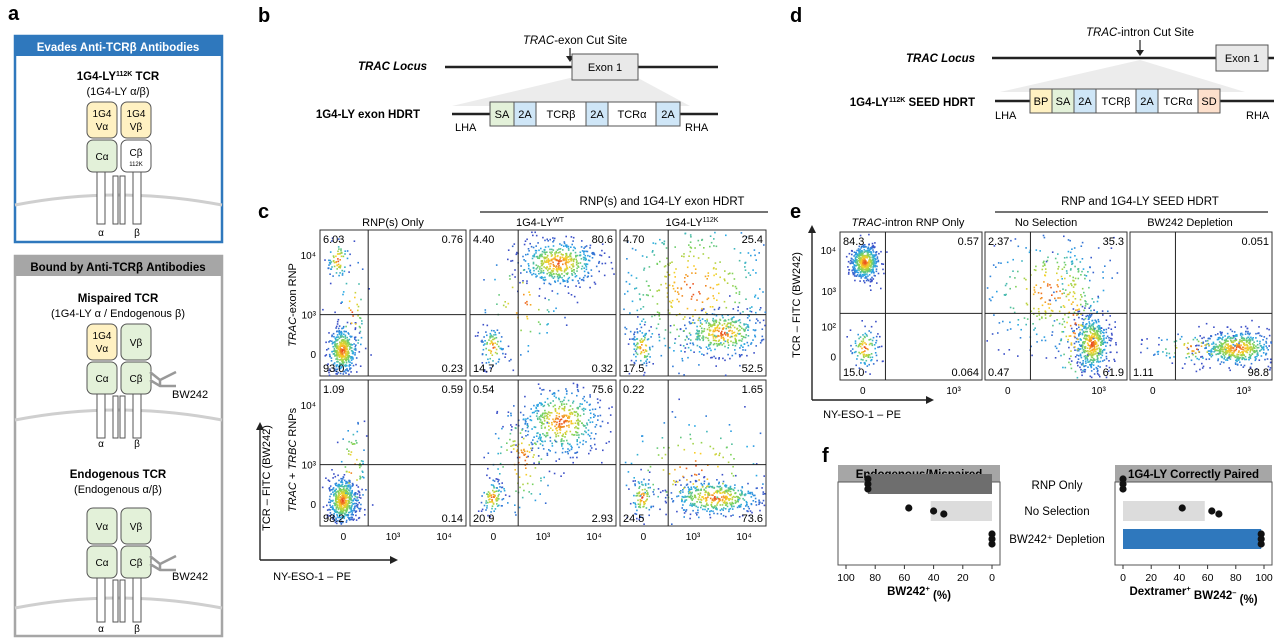 Image resolution: width=1280 pixels, height=640 pixels. What do you see at coordinates (393, 223) in the screenshot?
I see `c-col-title-1: RNP(s) Only` at bounding box center [393, 223].